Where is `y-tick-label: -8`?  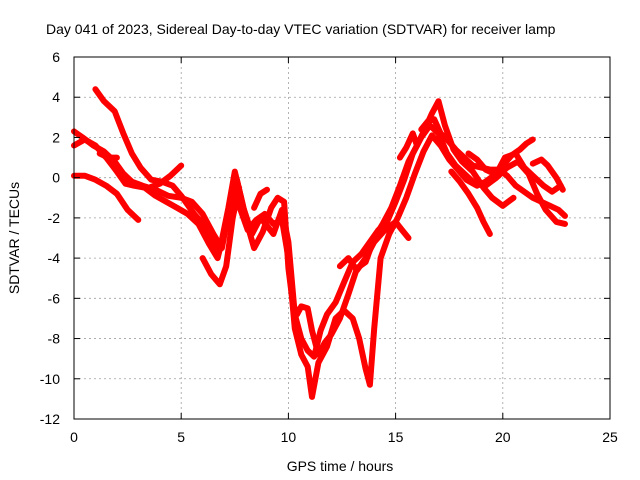 y-tick-label: -8 is located at coordinates (54, 339).